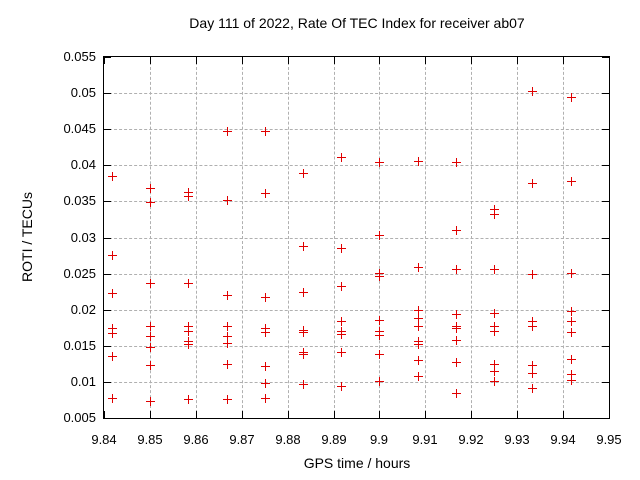 The image size is (640, 480). What do you see at coordinates (242, 439) in the screenshot?
I see `x-tick-label: 9.87` at bounding box center [242, 439].